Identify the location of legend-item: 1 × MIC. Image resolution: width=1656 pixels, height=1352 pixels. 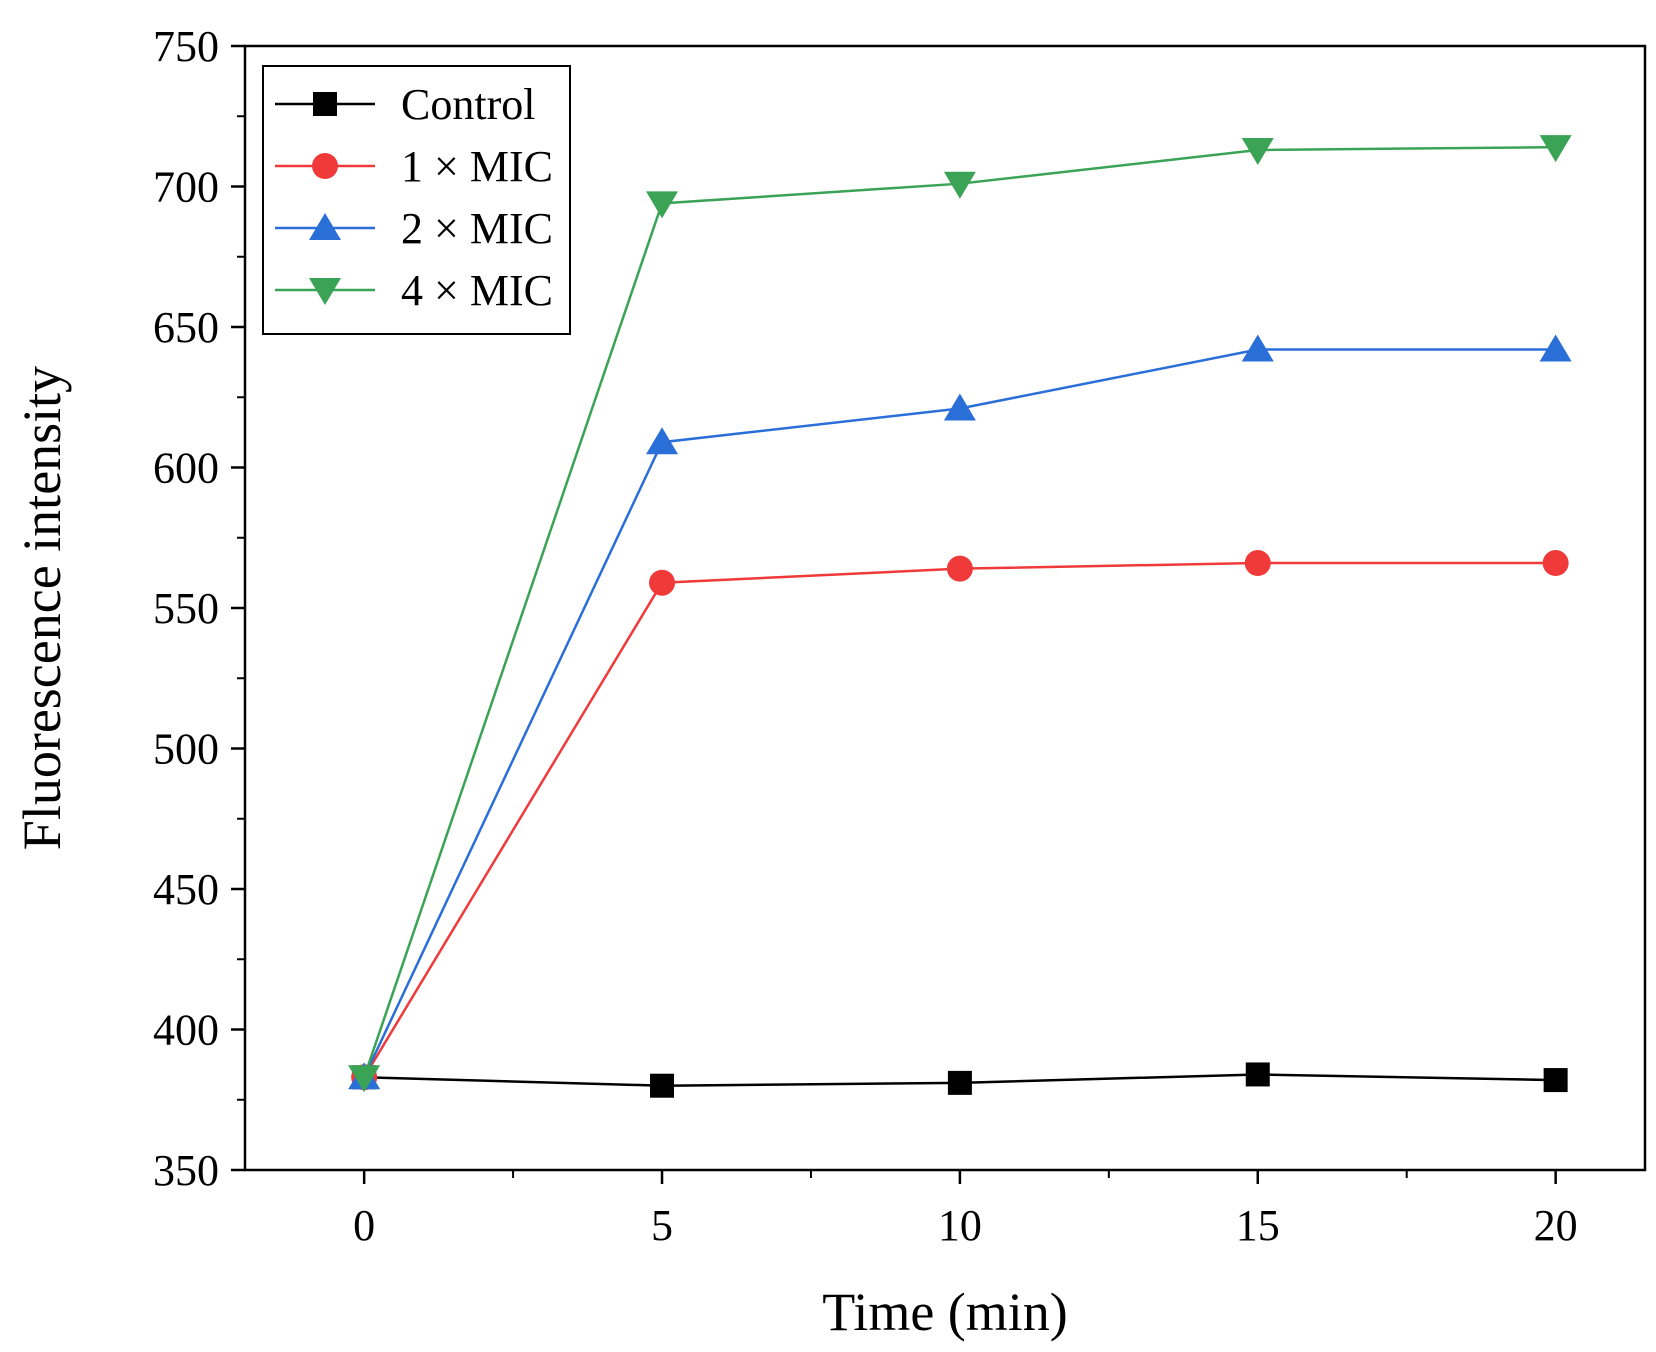
(414, 166).